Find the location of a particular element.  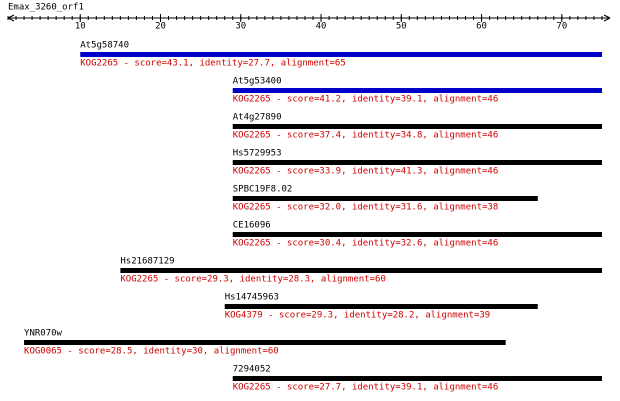

hit-name: 7294052 is located at coordinates (252, 370).